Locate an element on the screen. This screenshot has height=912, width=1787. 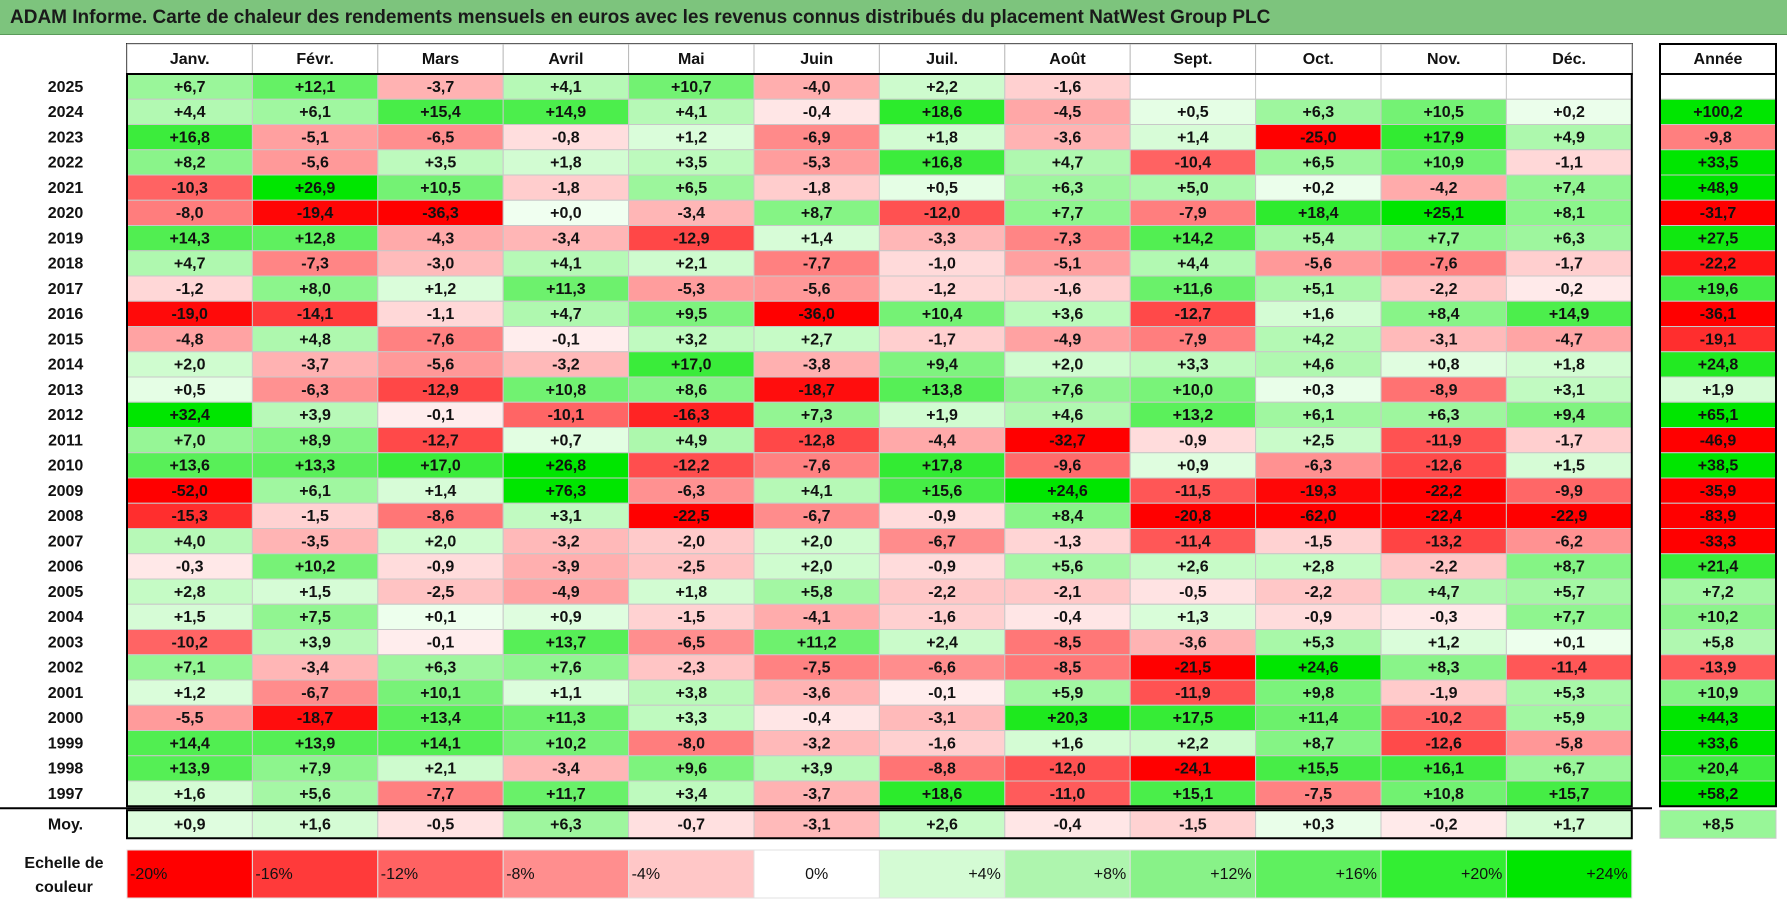
annual-value: +7,2 is located at coordinates (1718, 592).